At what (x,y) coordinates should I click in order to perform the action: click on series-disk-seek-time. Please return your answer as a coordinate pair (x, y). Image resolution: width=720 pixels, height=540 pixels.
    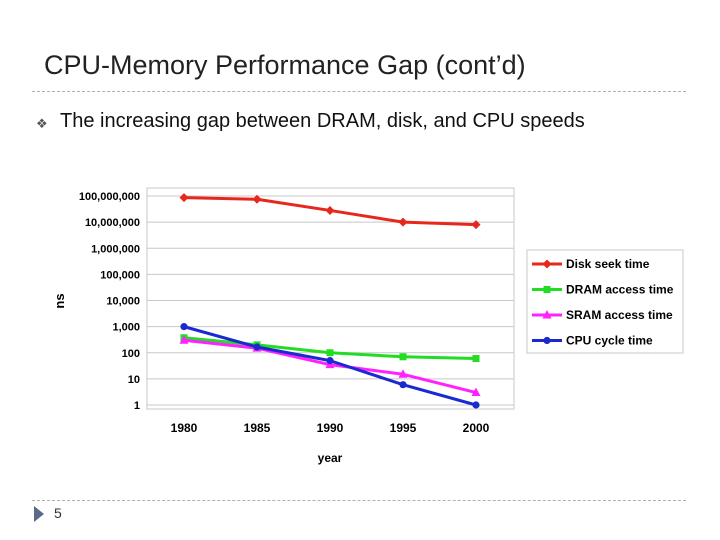
    Looking at the image, I should click on (330, 211).